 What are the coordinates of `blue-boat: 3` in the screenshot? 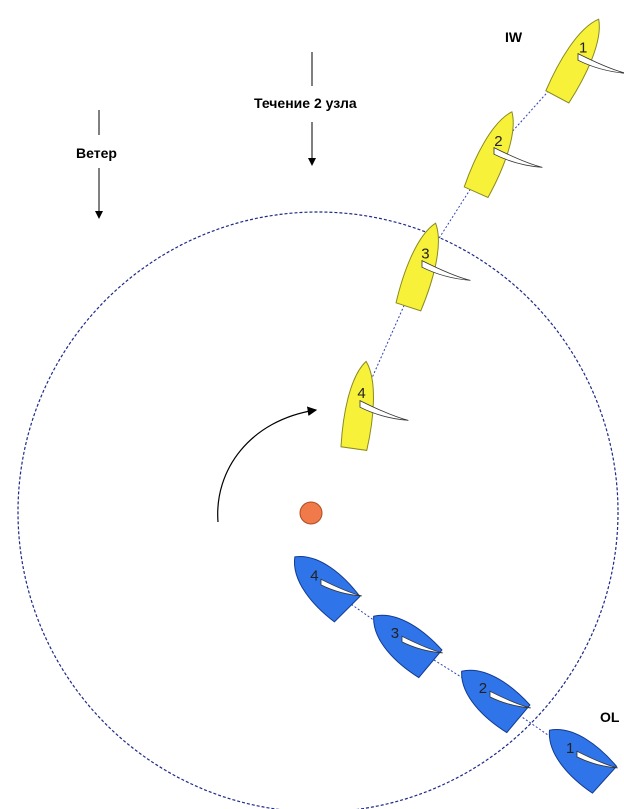 It's located at (408, 646).